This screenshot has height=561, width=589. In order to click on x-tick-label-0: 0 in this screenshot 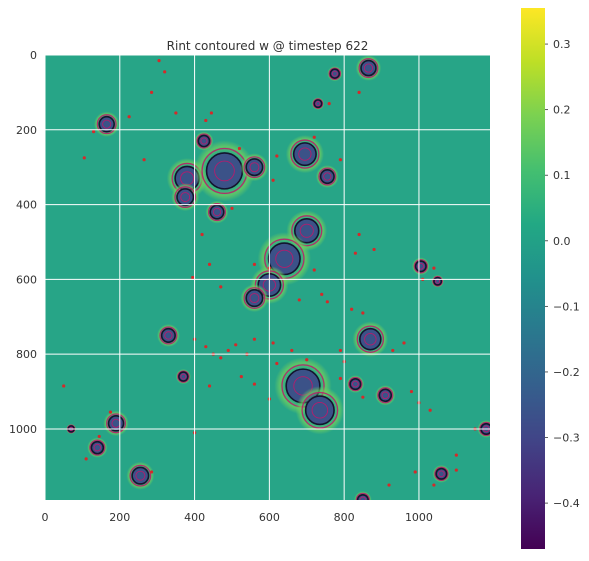, I will do `click(45, 517)`.